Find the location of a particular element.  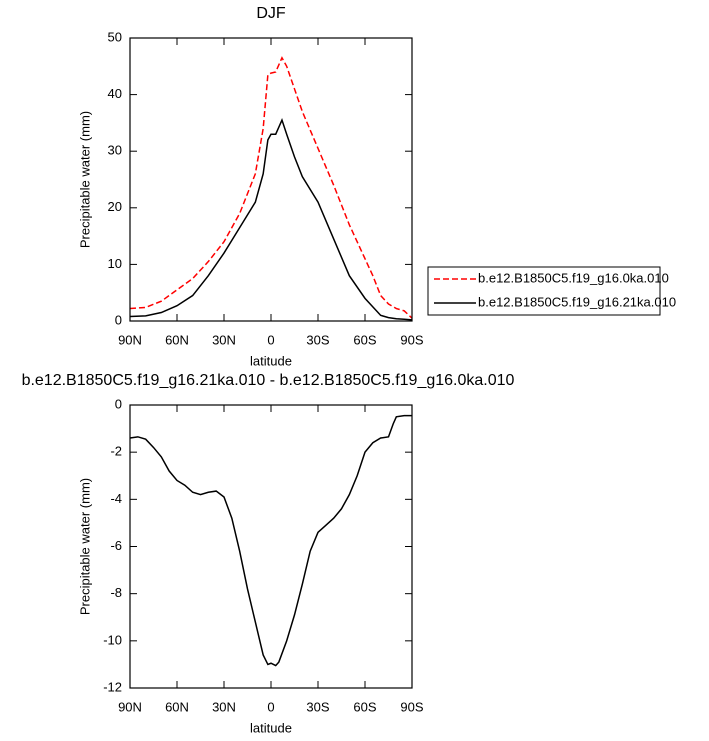

y-tick-label: -2 is located at coordinates (116, 451).